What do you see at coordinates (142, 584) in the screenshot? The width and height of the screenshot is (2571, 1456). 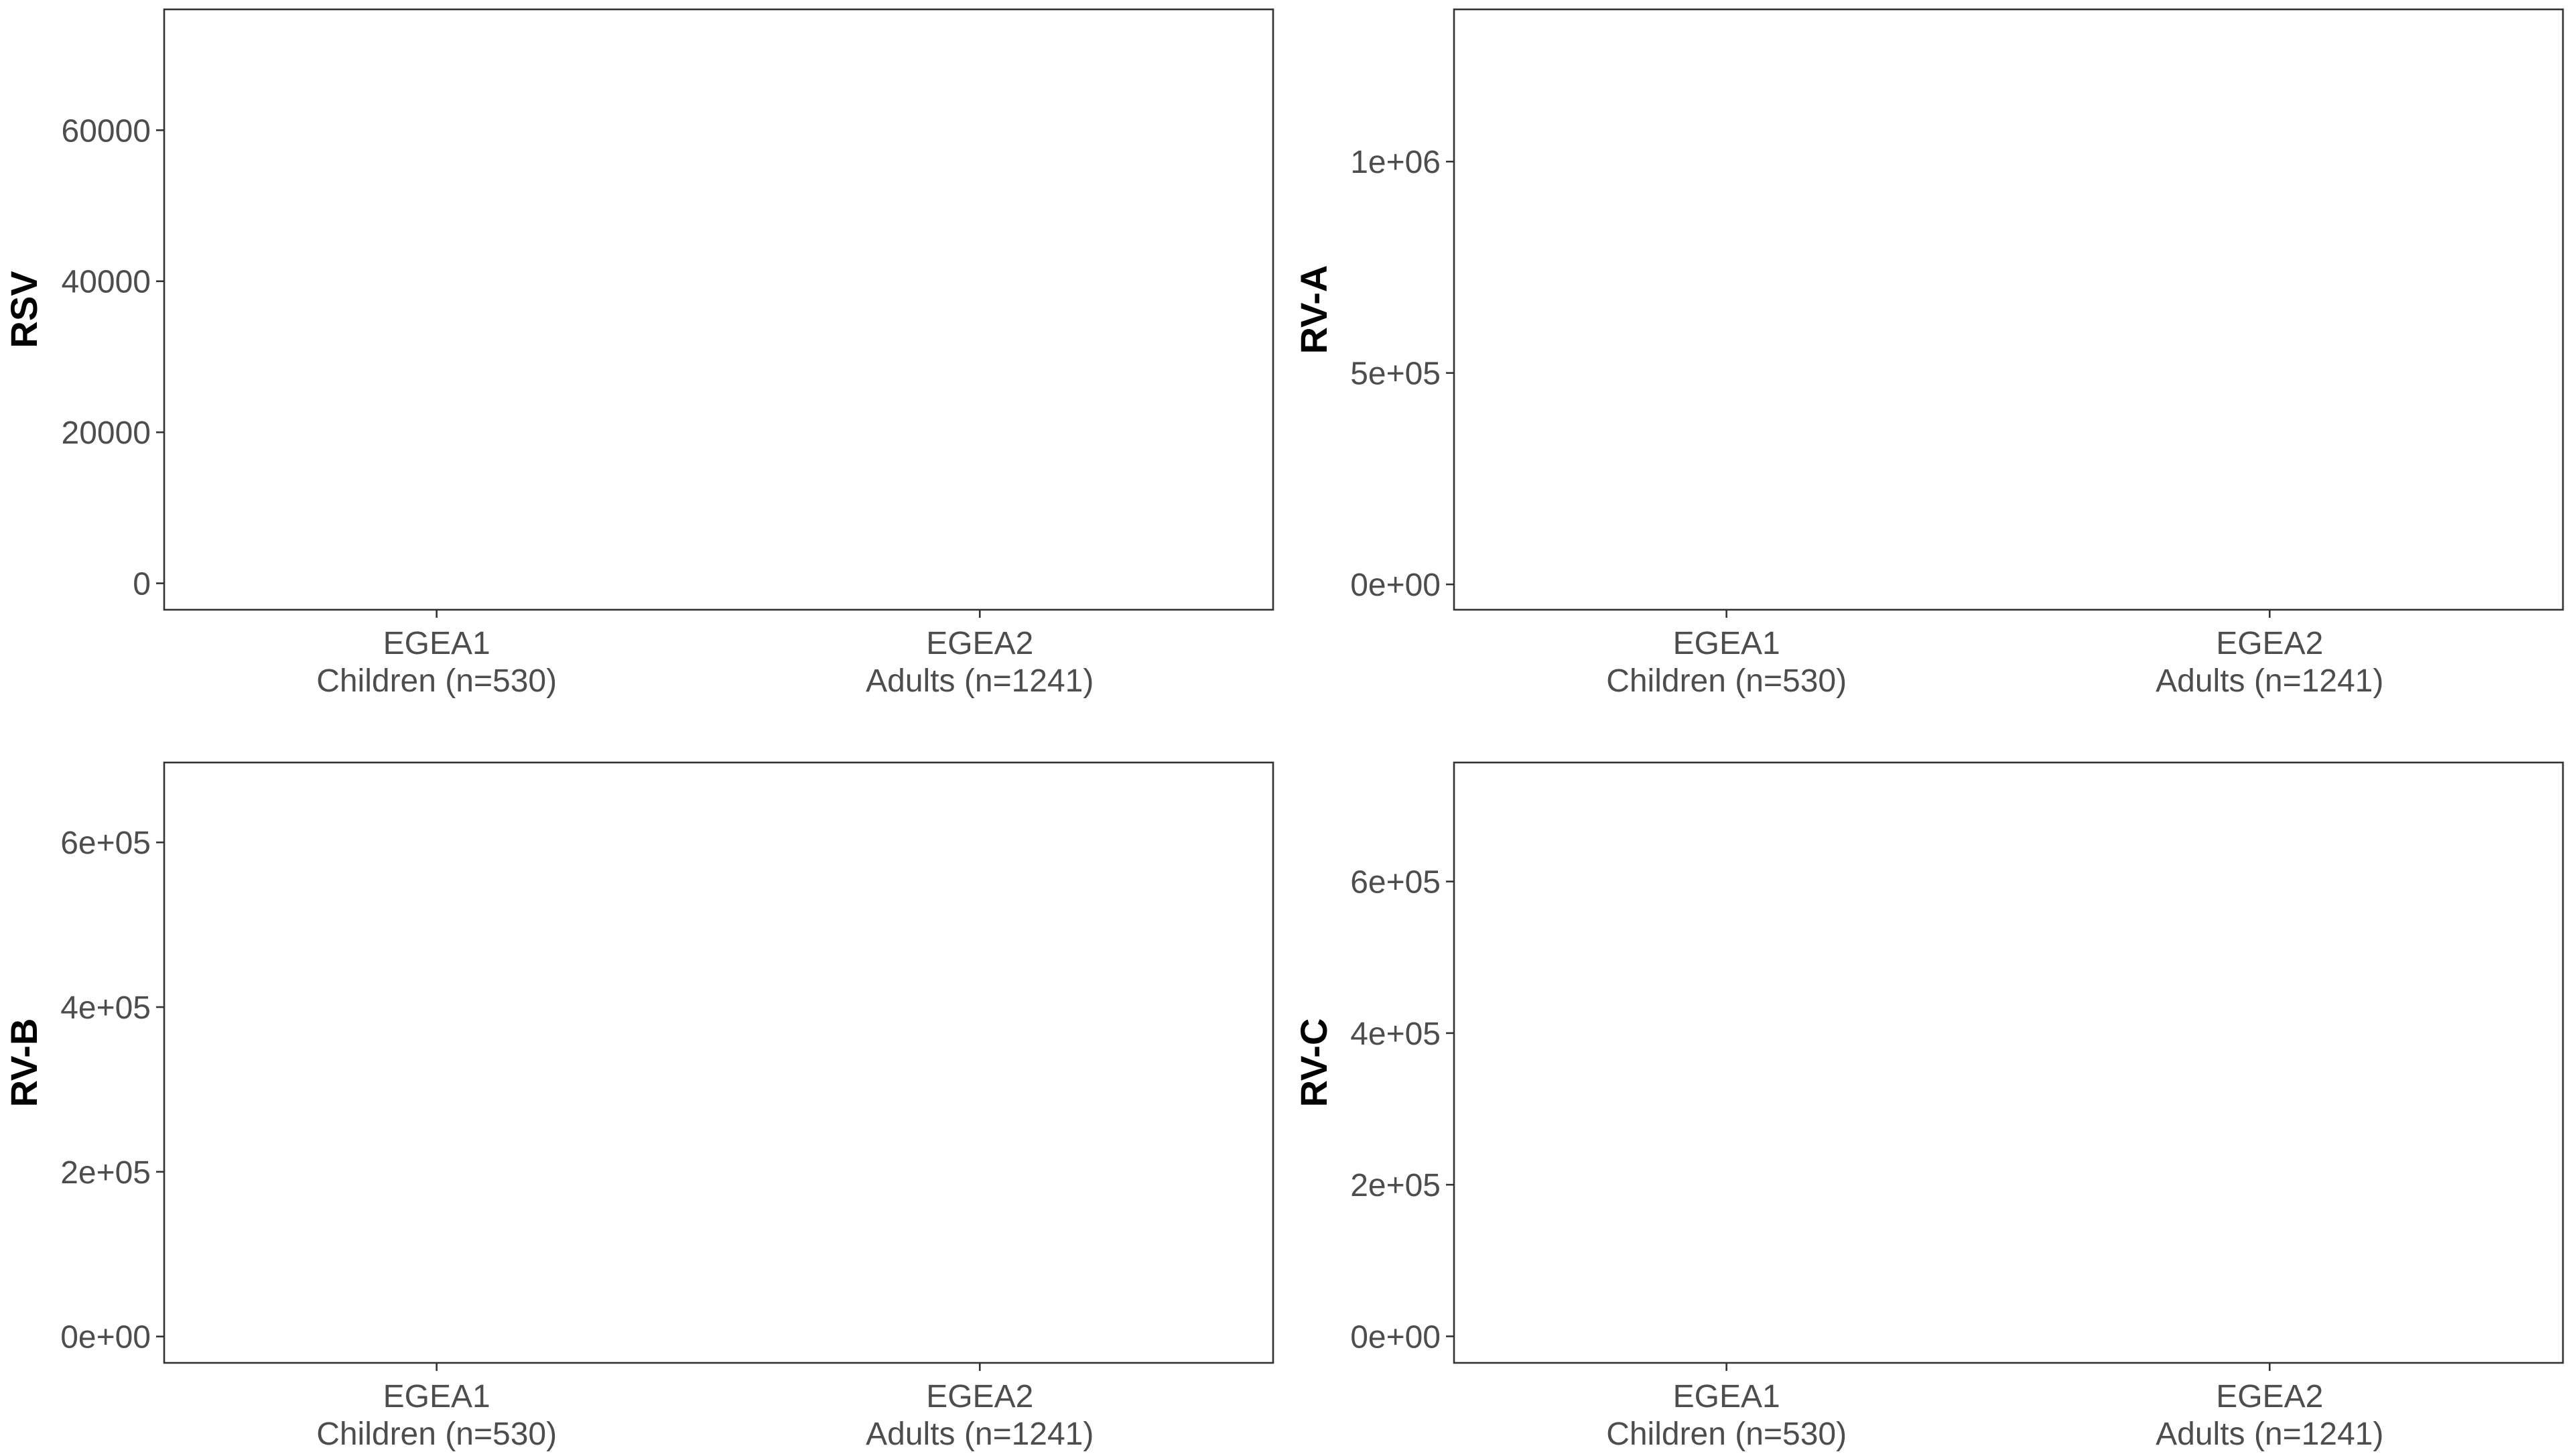 I see `y-tick-label: 0` at bounding box center [142, 584].